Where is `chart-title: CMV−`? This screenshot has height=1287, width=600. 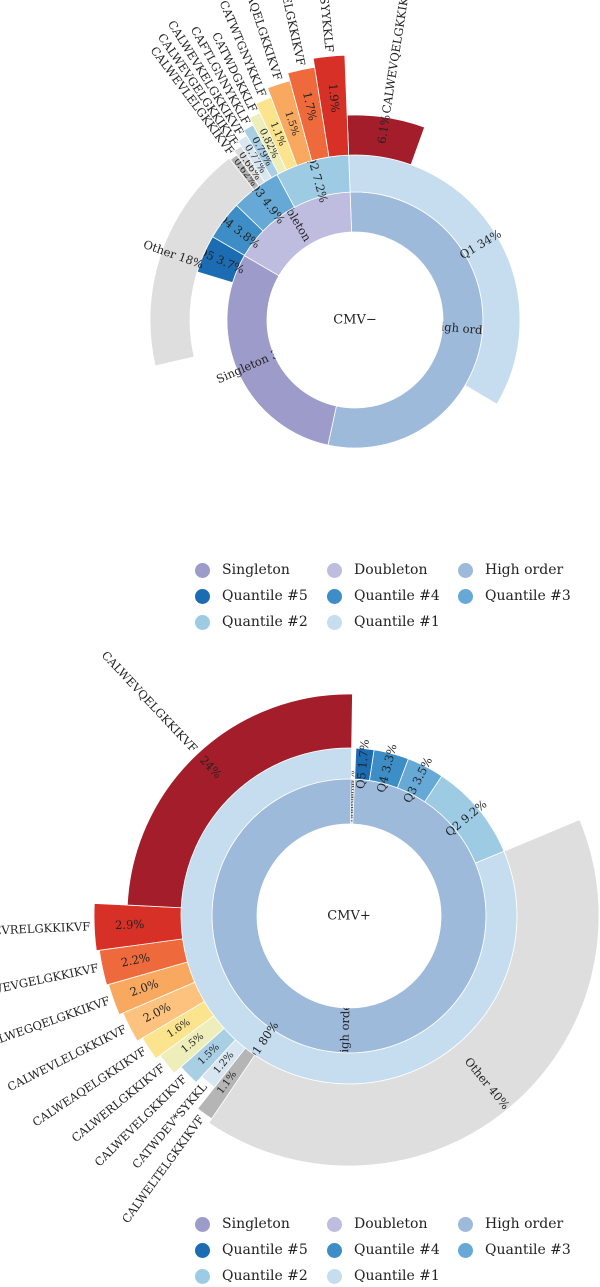 chart-title: CMV− is located at coordinates (355, 320).